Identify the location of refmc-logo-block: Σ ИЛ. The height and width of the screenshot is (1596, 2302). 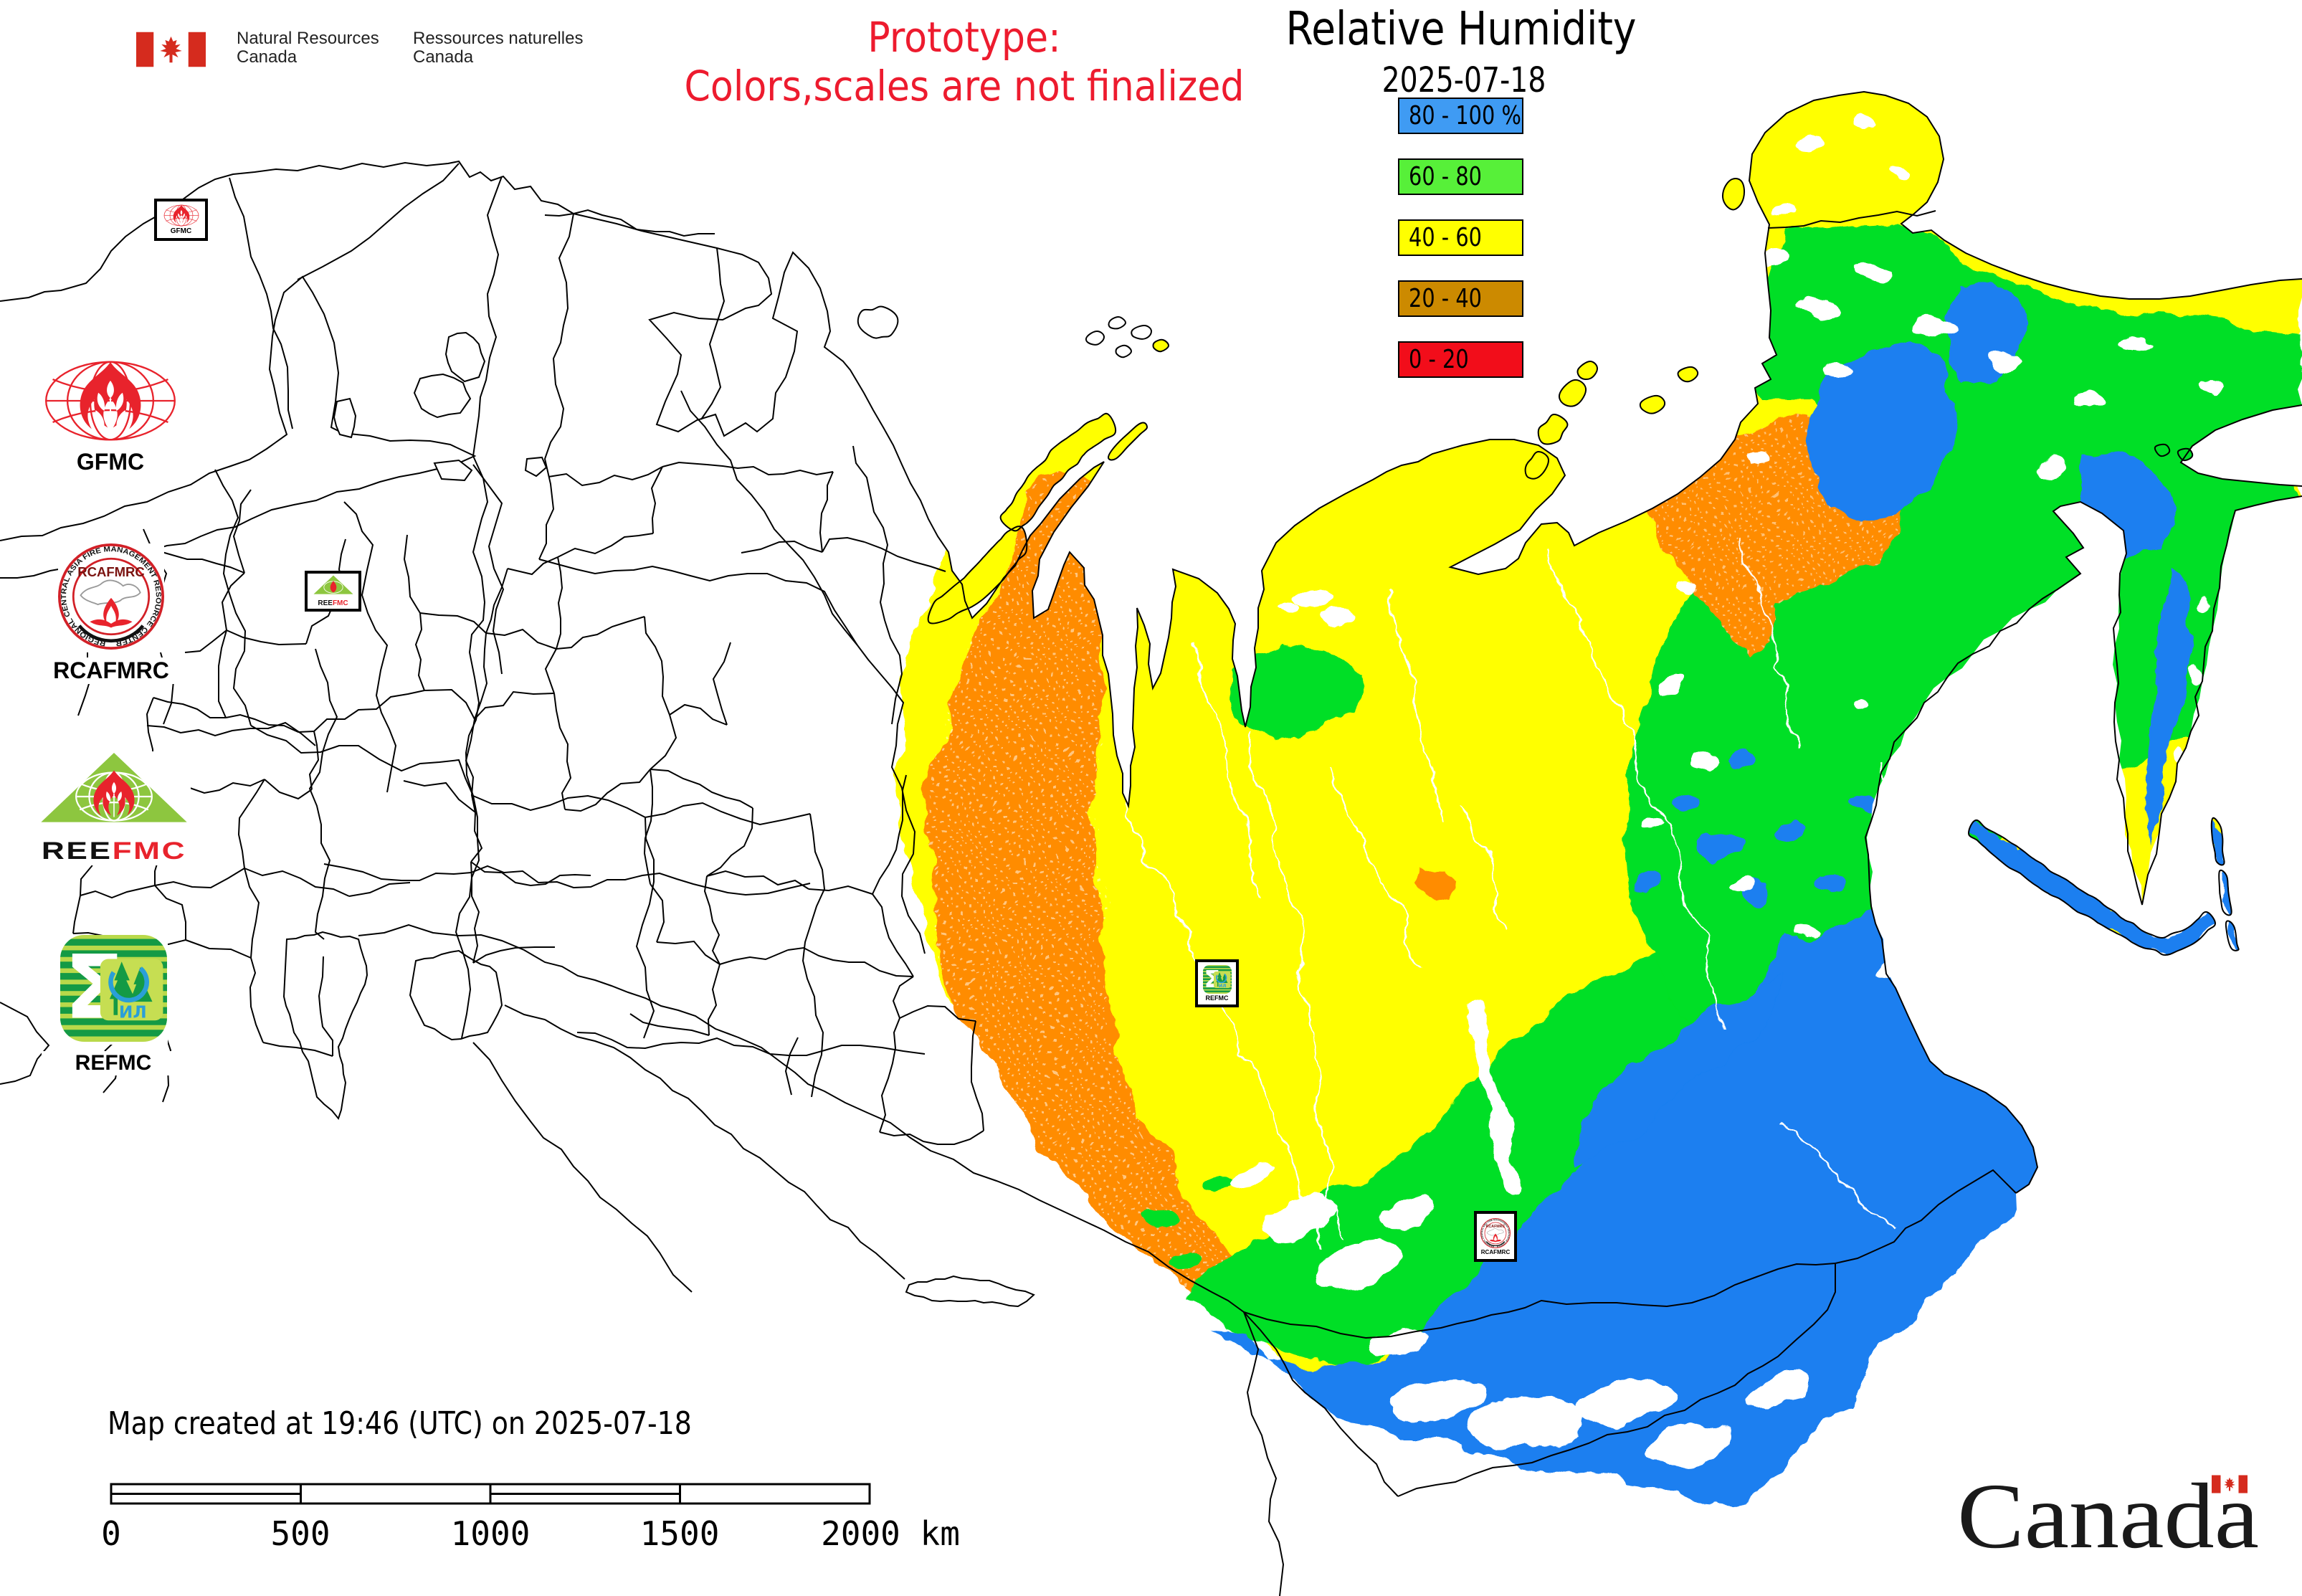
(114, 990).